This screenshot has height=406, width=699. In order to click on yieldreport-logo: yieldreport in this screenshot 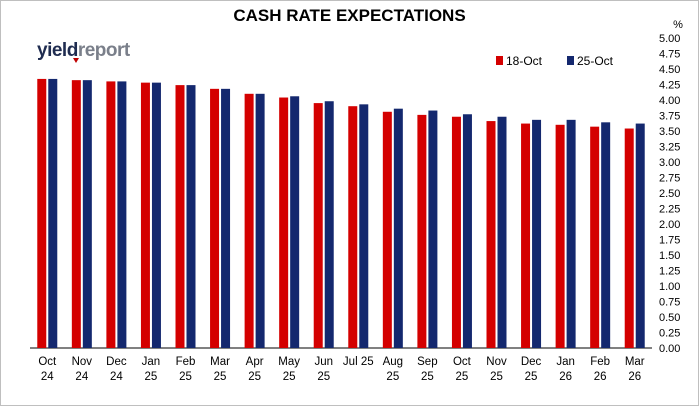, I will do `click(83, 51)`.